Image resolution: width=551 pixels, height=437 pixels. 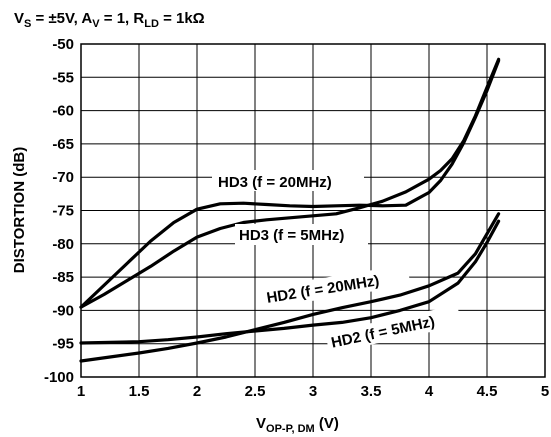 What do you see at coordinates (63, 177) in the screenshot?
I see `y-tick-label: -70` at bounding box center [63, 177].